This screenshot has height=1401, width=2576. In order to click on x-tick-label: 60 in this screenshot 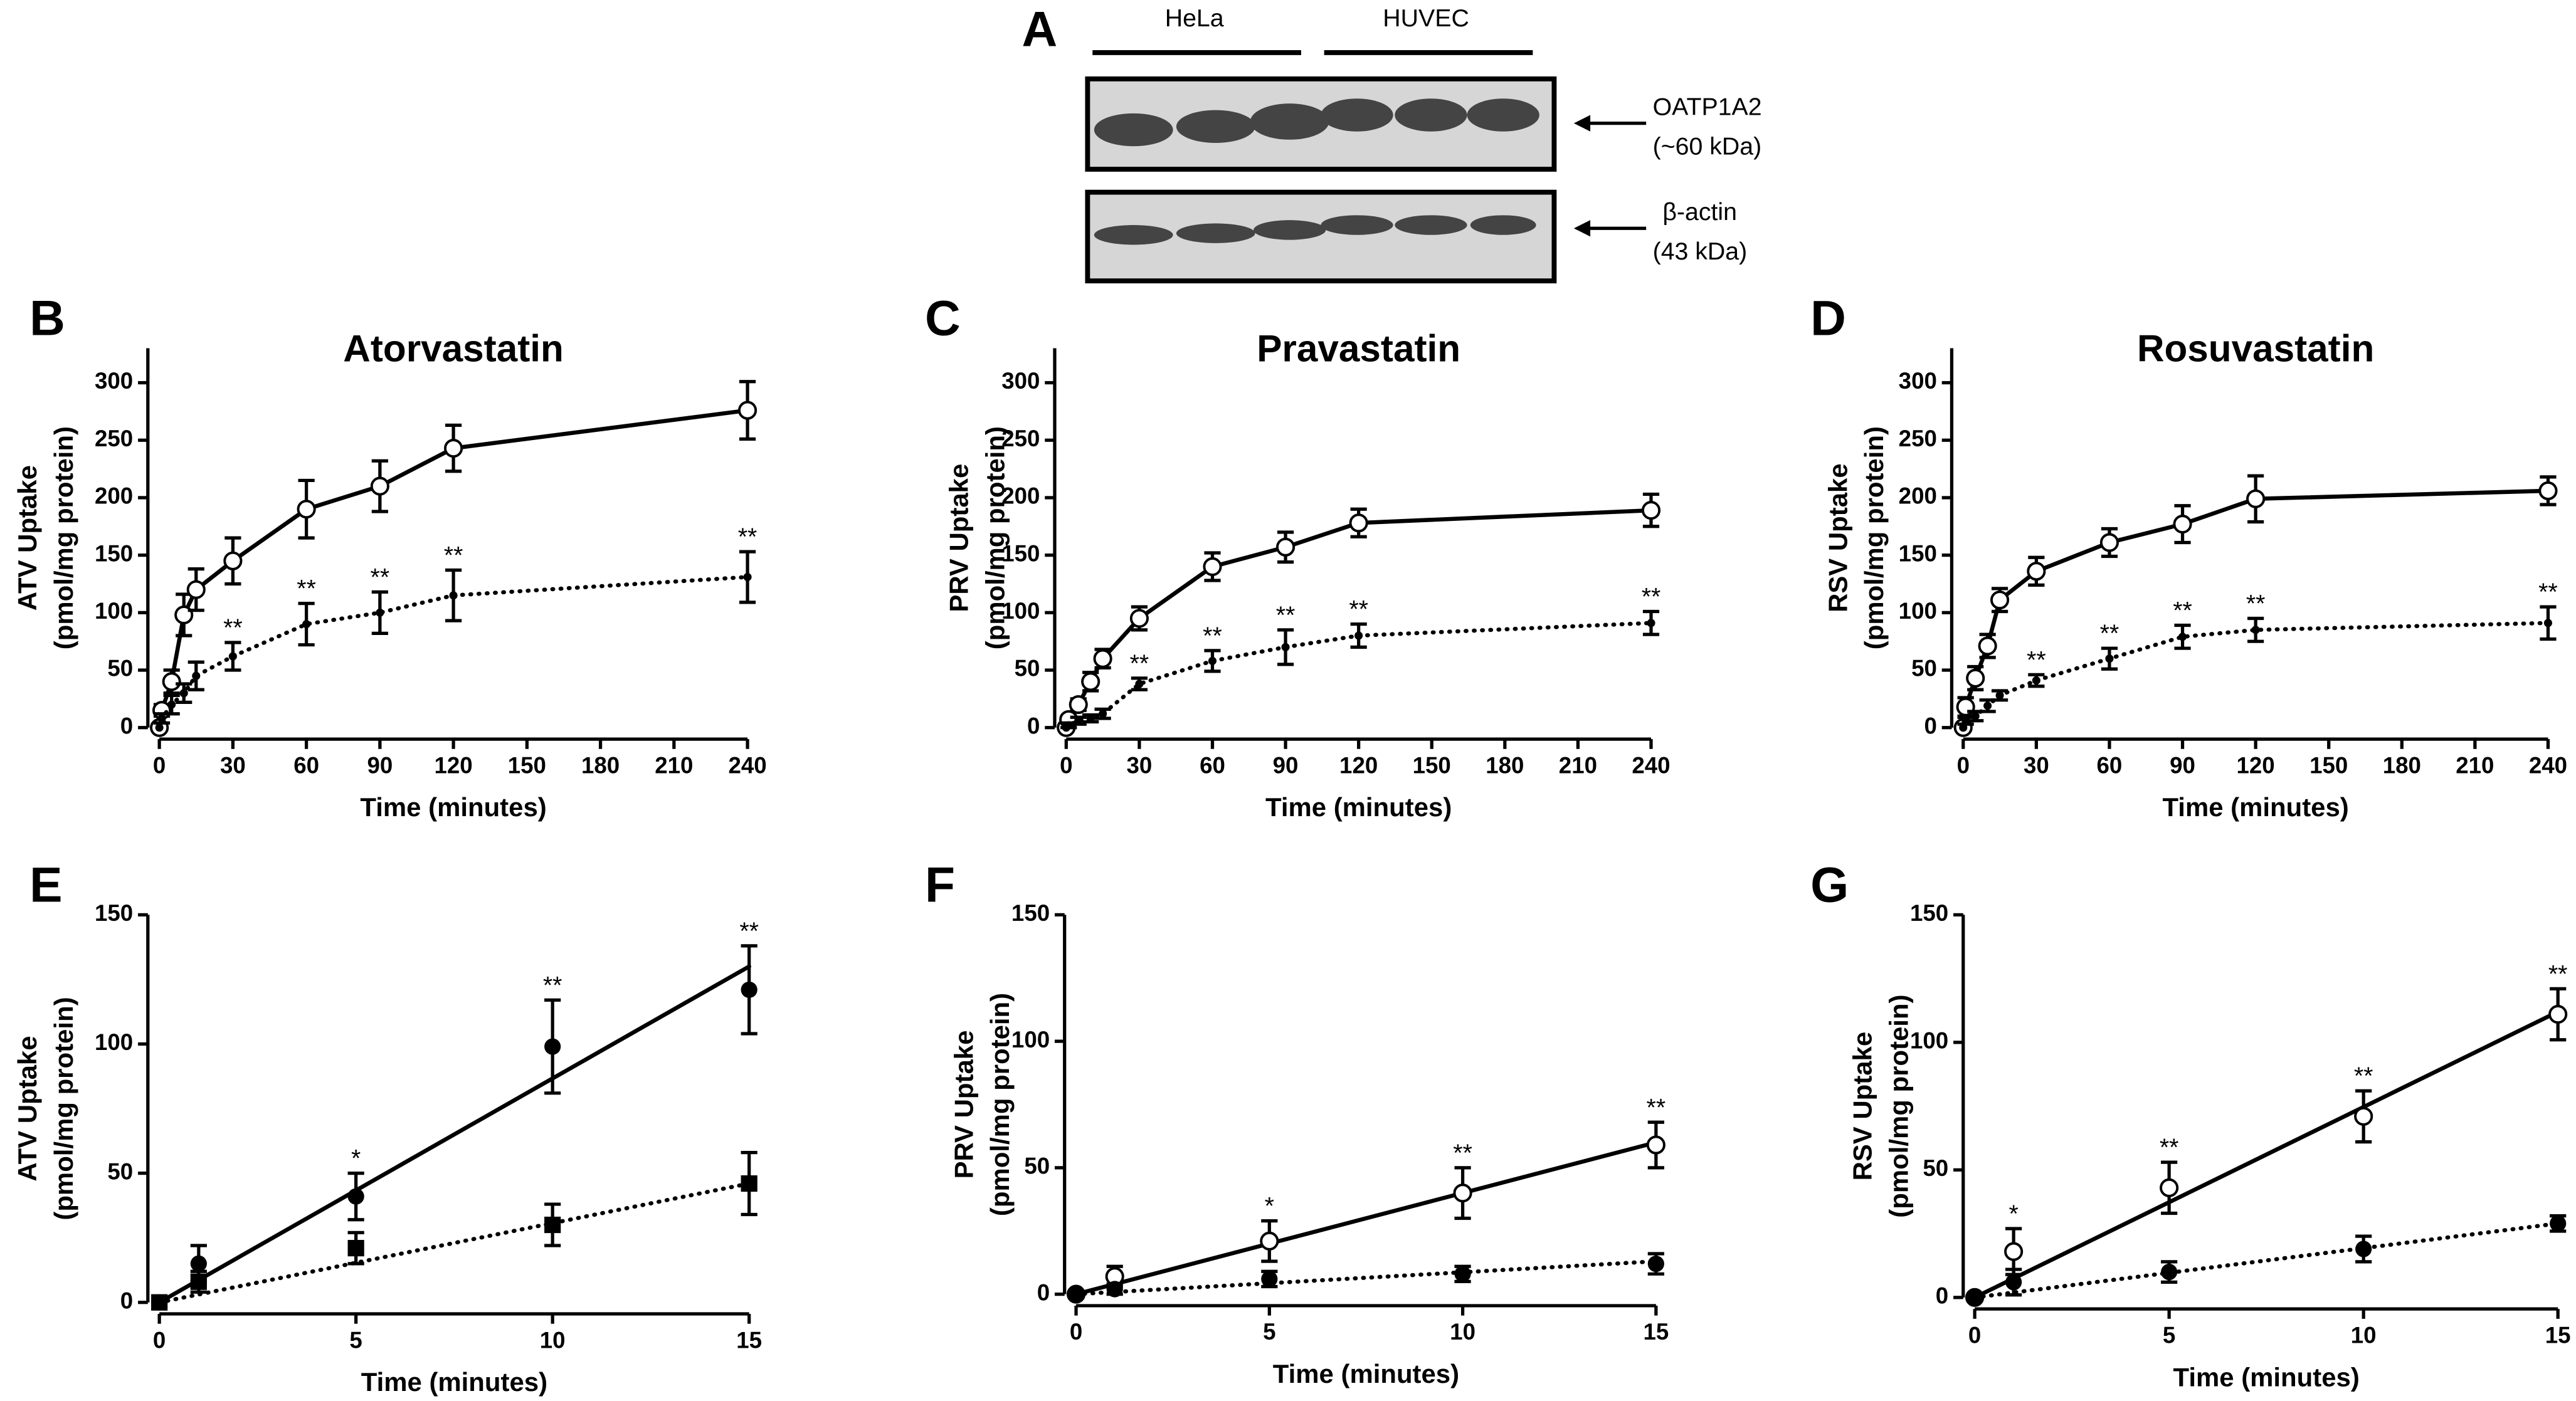, I will do `click(1212, 765)`.